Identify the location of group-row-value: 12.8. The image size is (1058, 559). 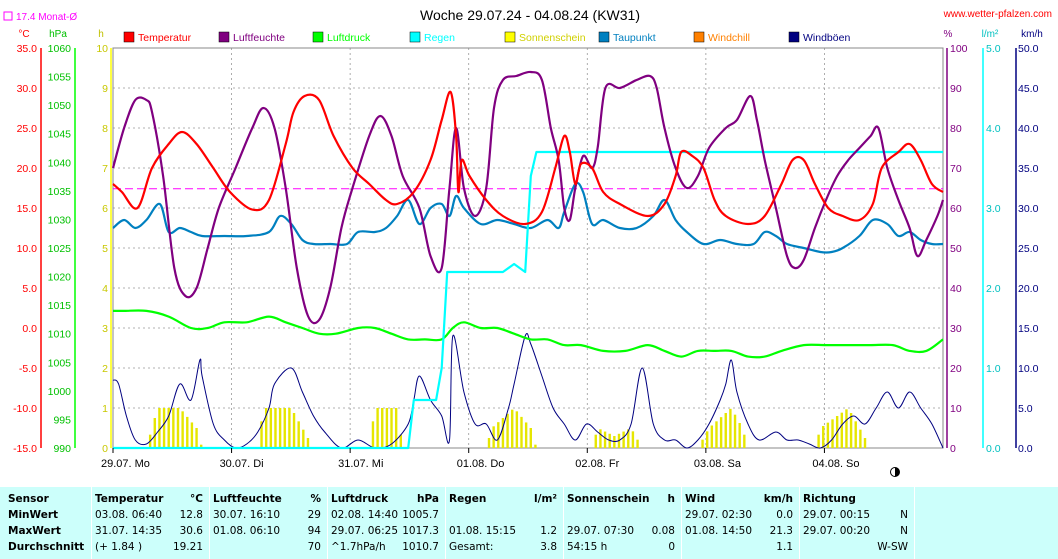
(191, 515).